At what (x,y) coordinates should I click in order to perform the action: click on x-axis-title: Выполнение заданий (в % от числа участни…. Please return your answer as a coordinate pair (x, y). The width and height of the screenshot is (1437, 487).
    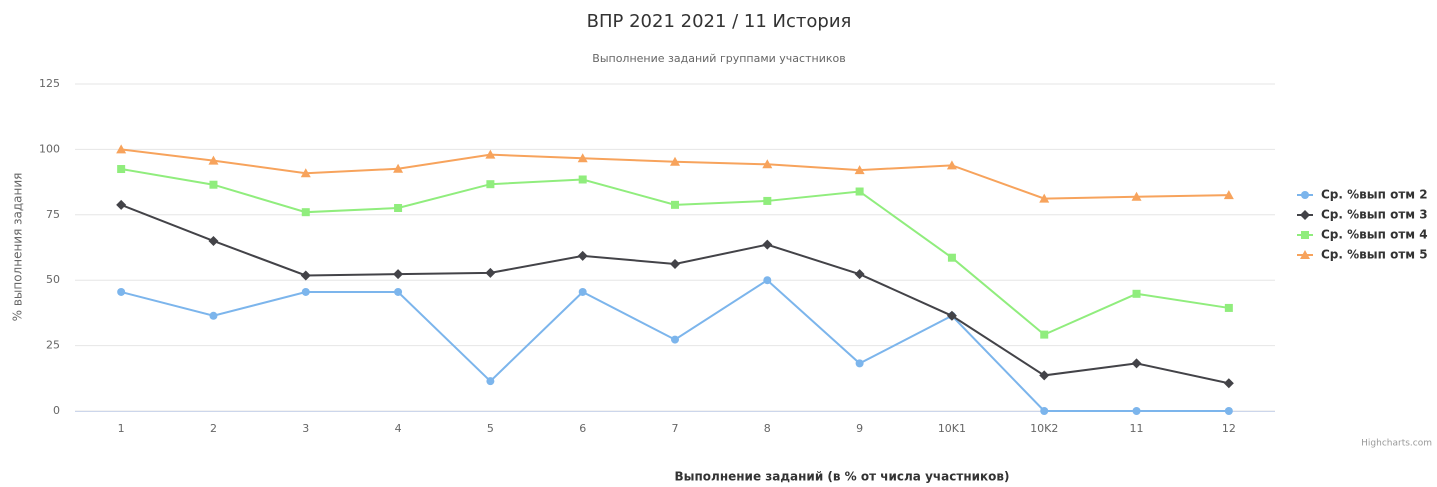
    Looking at the image, I should click on (842, 477).